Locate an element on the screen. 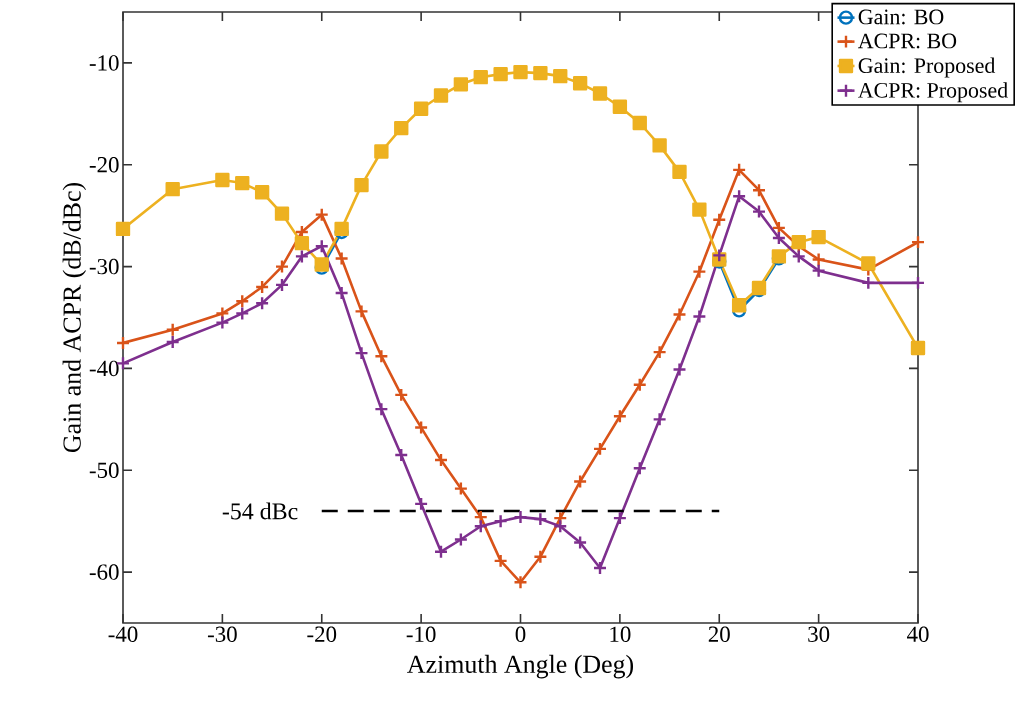  y-tick-label: -50 is located at coordinates (104, 470).